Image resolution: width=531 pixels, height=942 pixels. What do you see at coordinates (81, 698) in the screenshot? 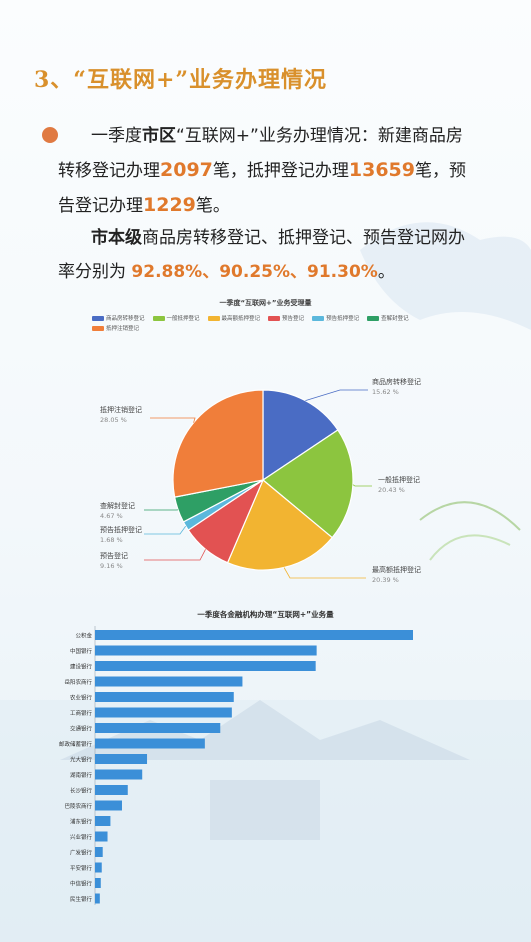
I see `bar-category-label: 农业银行` at bounding box center [81, 698].